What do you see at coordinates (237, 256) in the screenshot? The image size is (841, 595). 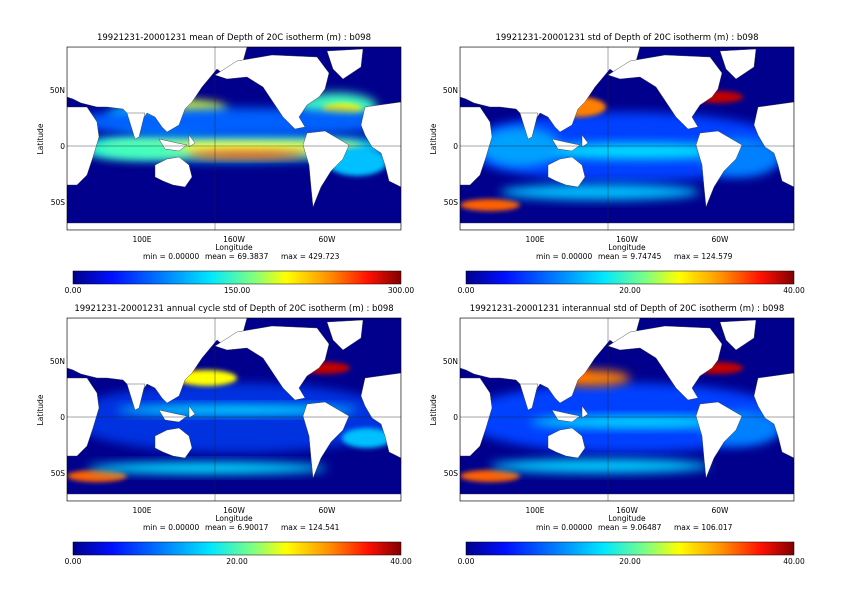 I see `stat-label: mean = 69.3837` at bounding box center [237, 256].